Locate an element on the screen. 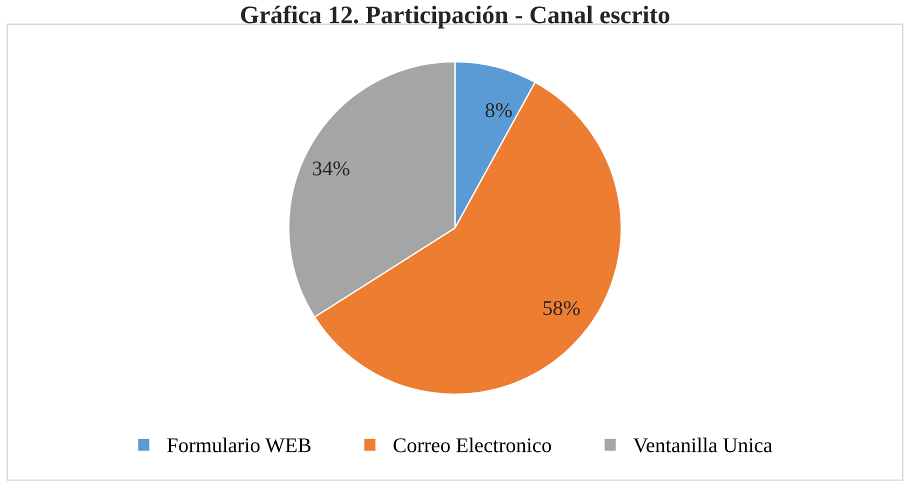 This screenshot has height=485, width=910. data-label: 8% is located at coordinates (499, 110).